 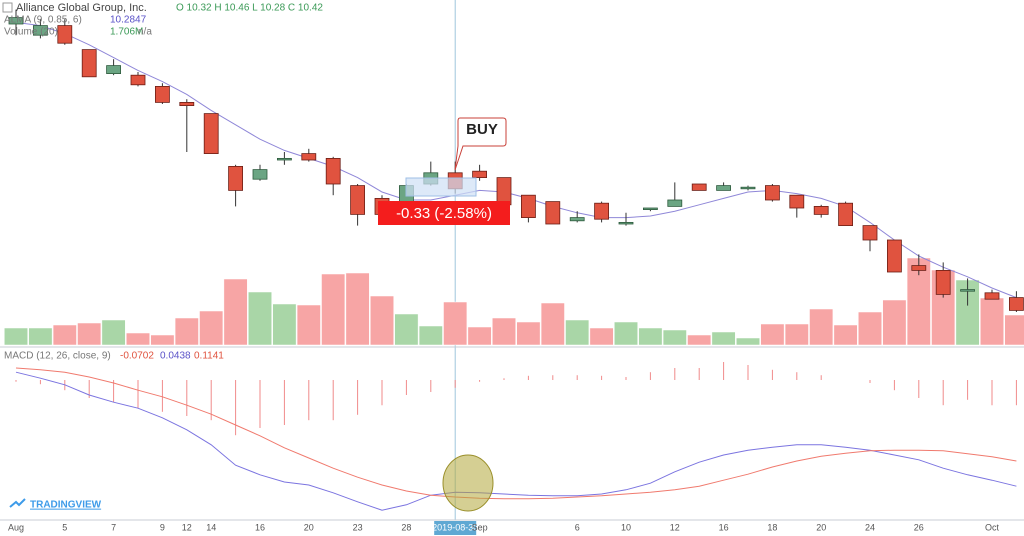 I want to click on overlay-name: ALMA (9, 0.85, 6), so click(x=43, y=20).